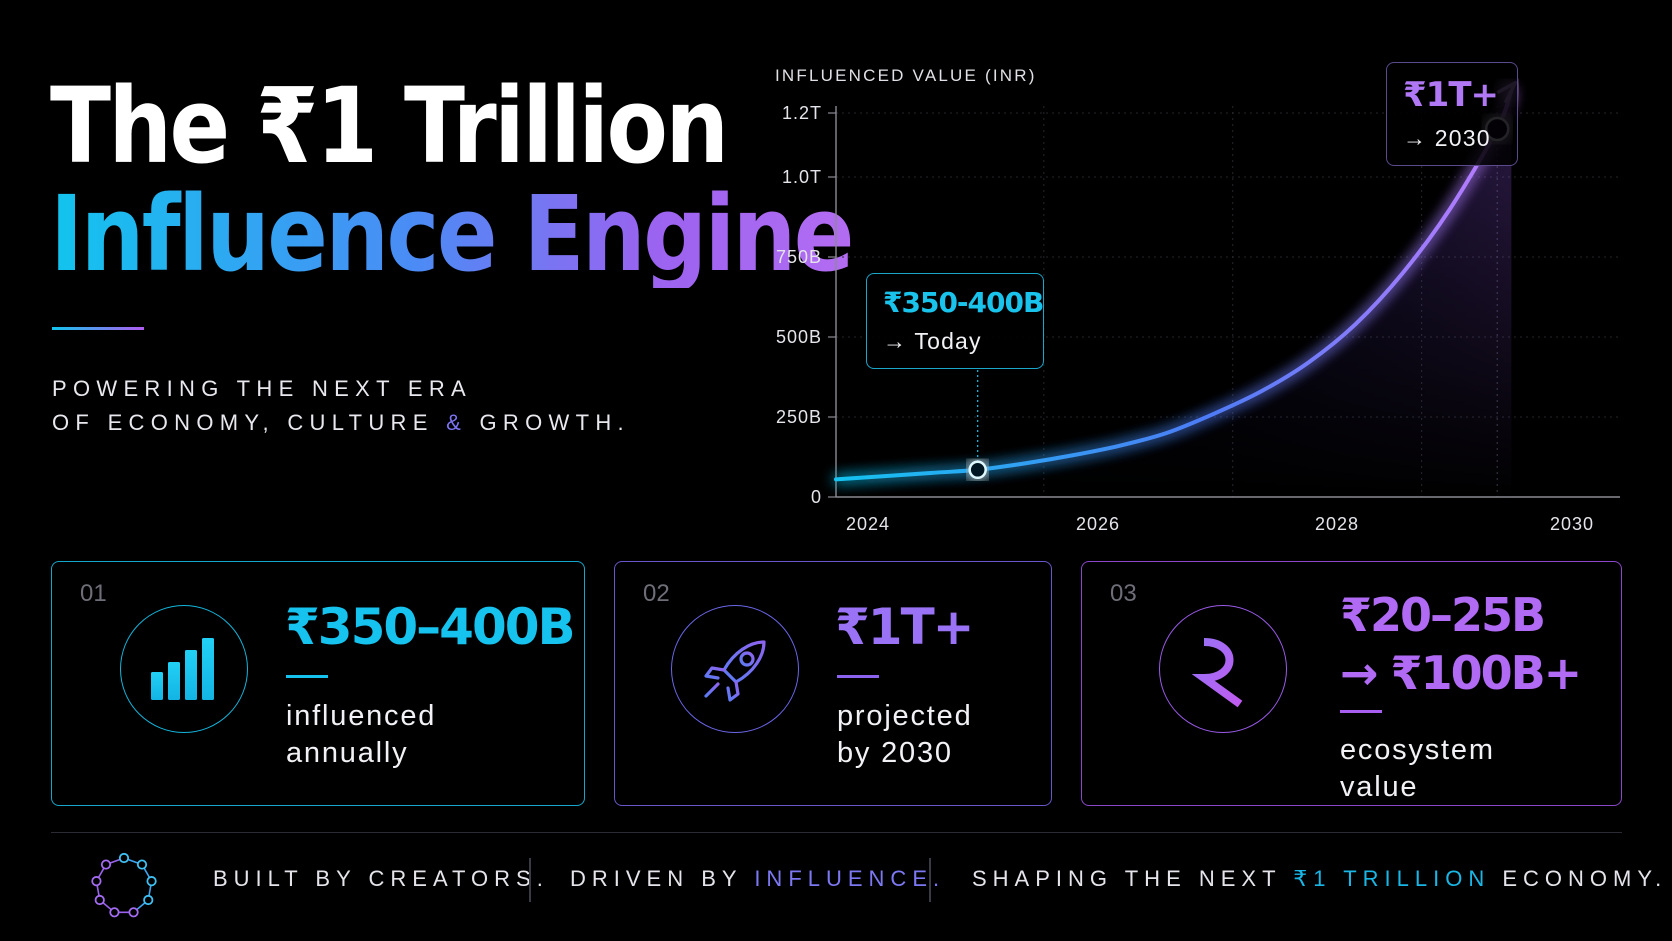 The width and height of the screenshot is (1672, 941). Describe the element at coordinates (184, 669) in the screenshot. I see `bar-chart-icon` at that location.